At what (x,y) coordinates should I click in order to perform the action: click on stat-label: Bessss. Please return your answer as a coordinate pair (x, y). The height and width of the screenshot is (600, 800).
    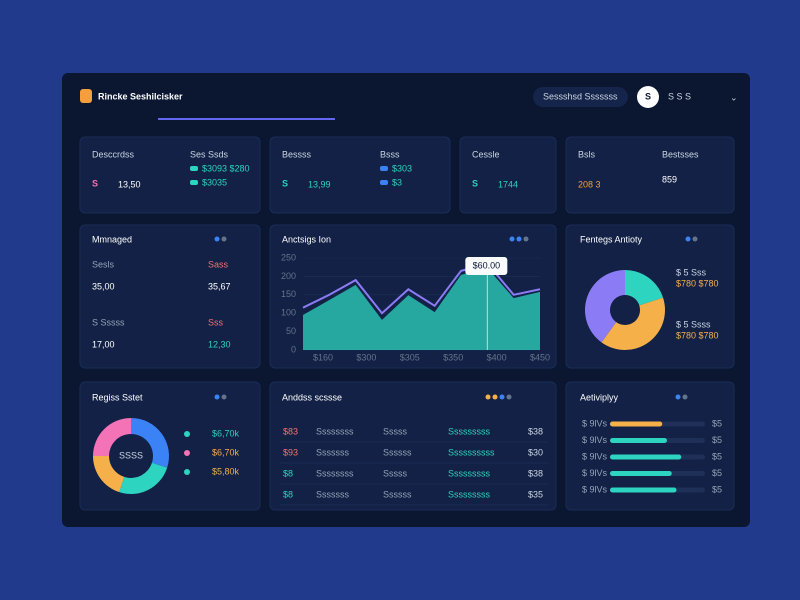
    Looking at the image, I should click on (297, 154).